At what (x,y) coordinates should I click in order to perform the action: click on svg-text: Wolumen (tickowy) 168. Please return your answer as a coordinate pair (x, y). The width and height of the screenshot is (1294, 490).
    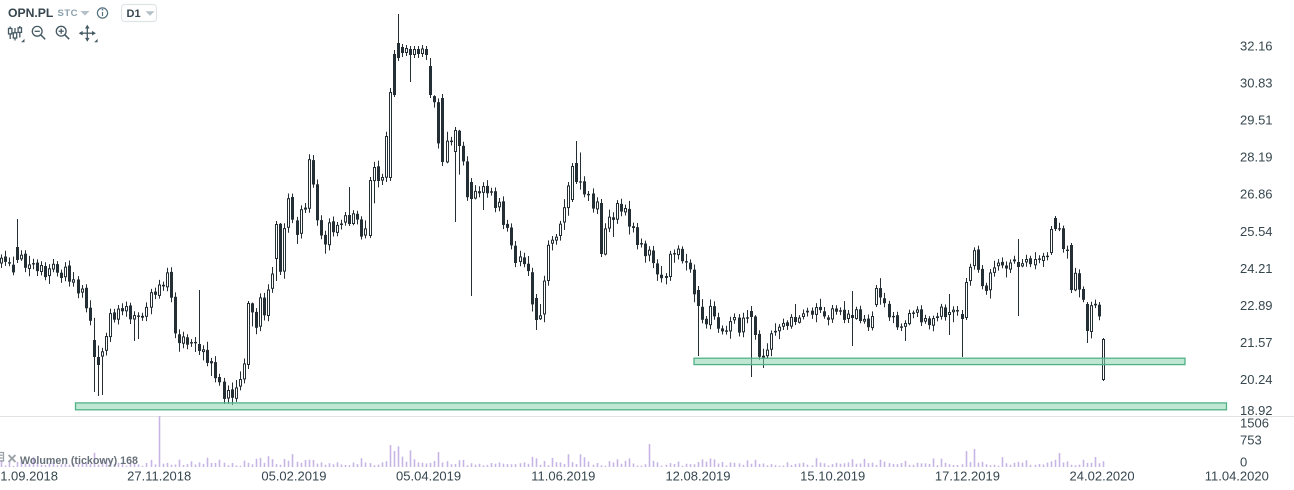
    Looking at the image, I should click on (79, 461).